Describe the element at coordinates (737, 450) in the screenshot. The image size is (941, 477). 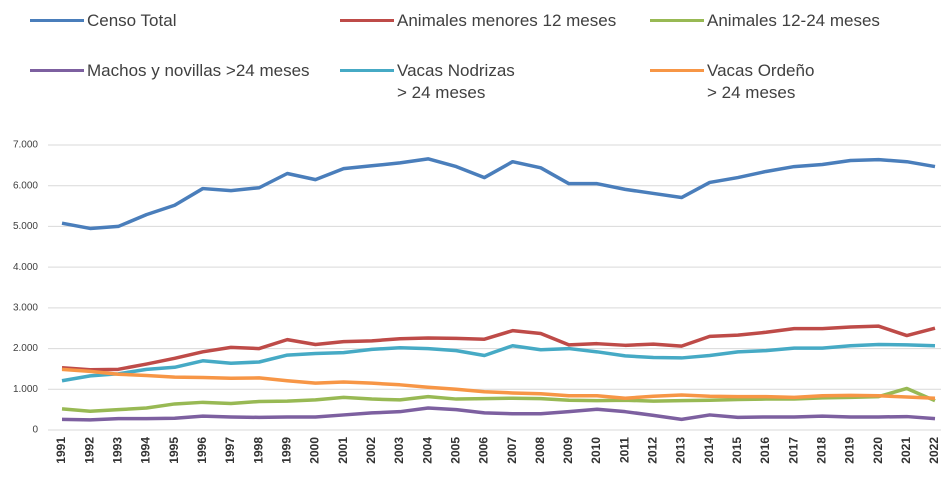
I see `x-tick-label: 2015` at that location.